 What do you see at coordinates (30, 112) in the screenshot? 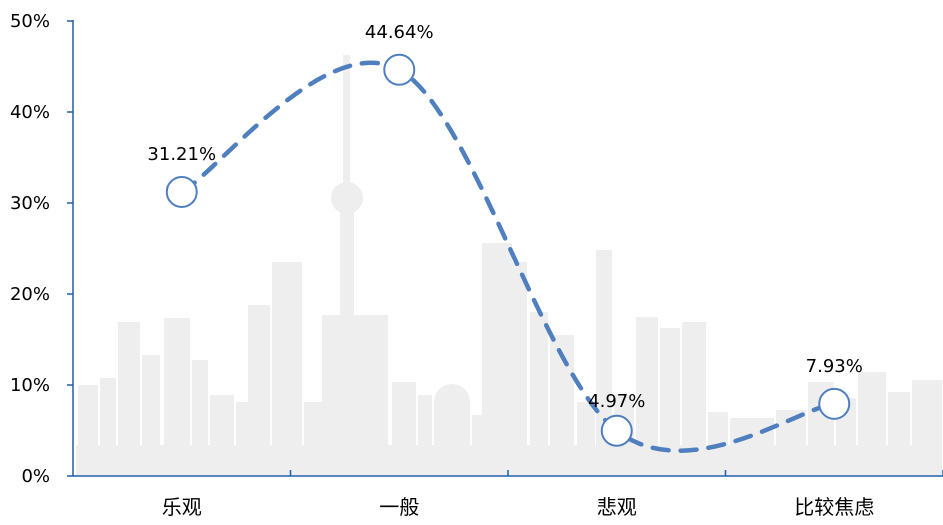
I see `y-tick-label: 40%` at bounding box center [30, 112].